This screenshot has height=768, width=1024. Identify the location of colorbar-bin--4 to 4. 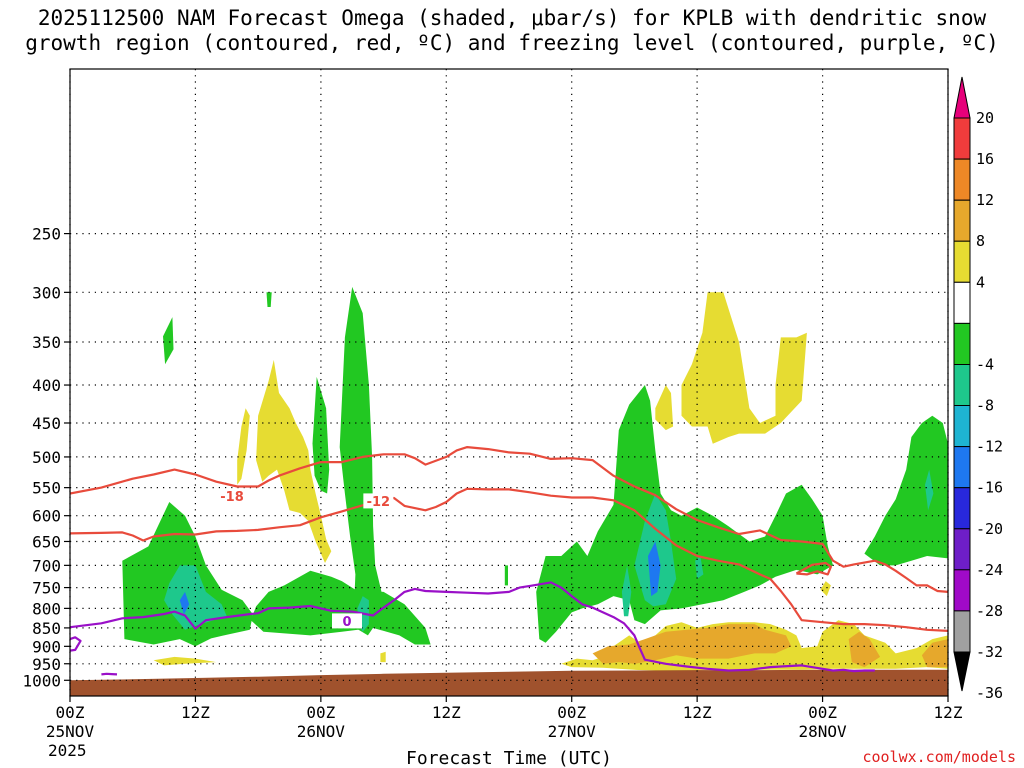
(962, 302).